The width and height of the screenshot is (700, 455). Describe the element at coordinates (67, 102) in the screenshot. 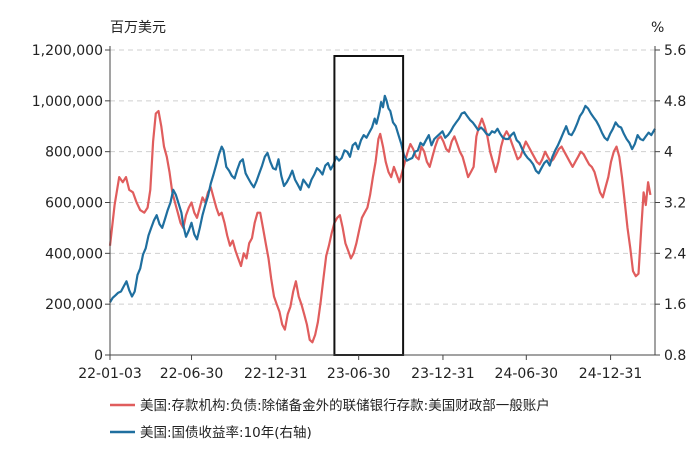

I see `left-tick-label-5: 1,000,000` at that location.